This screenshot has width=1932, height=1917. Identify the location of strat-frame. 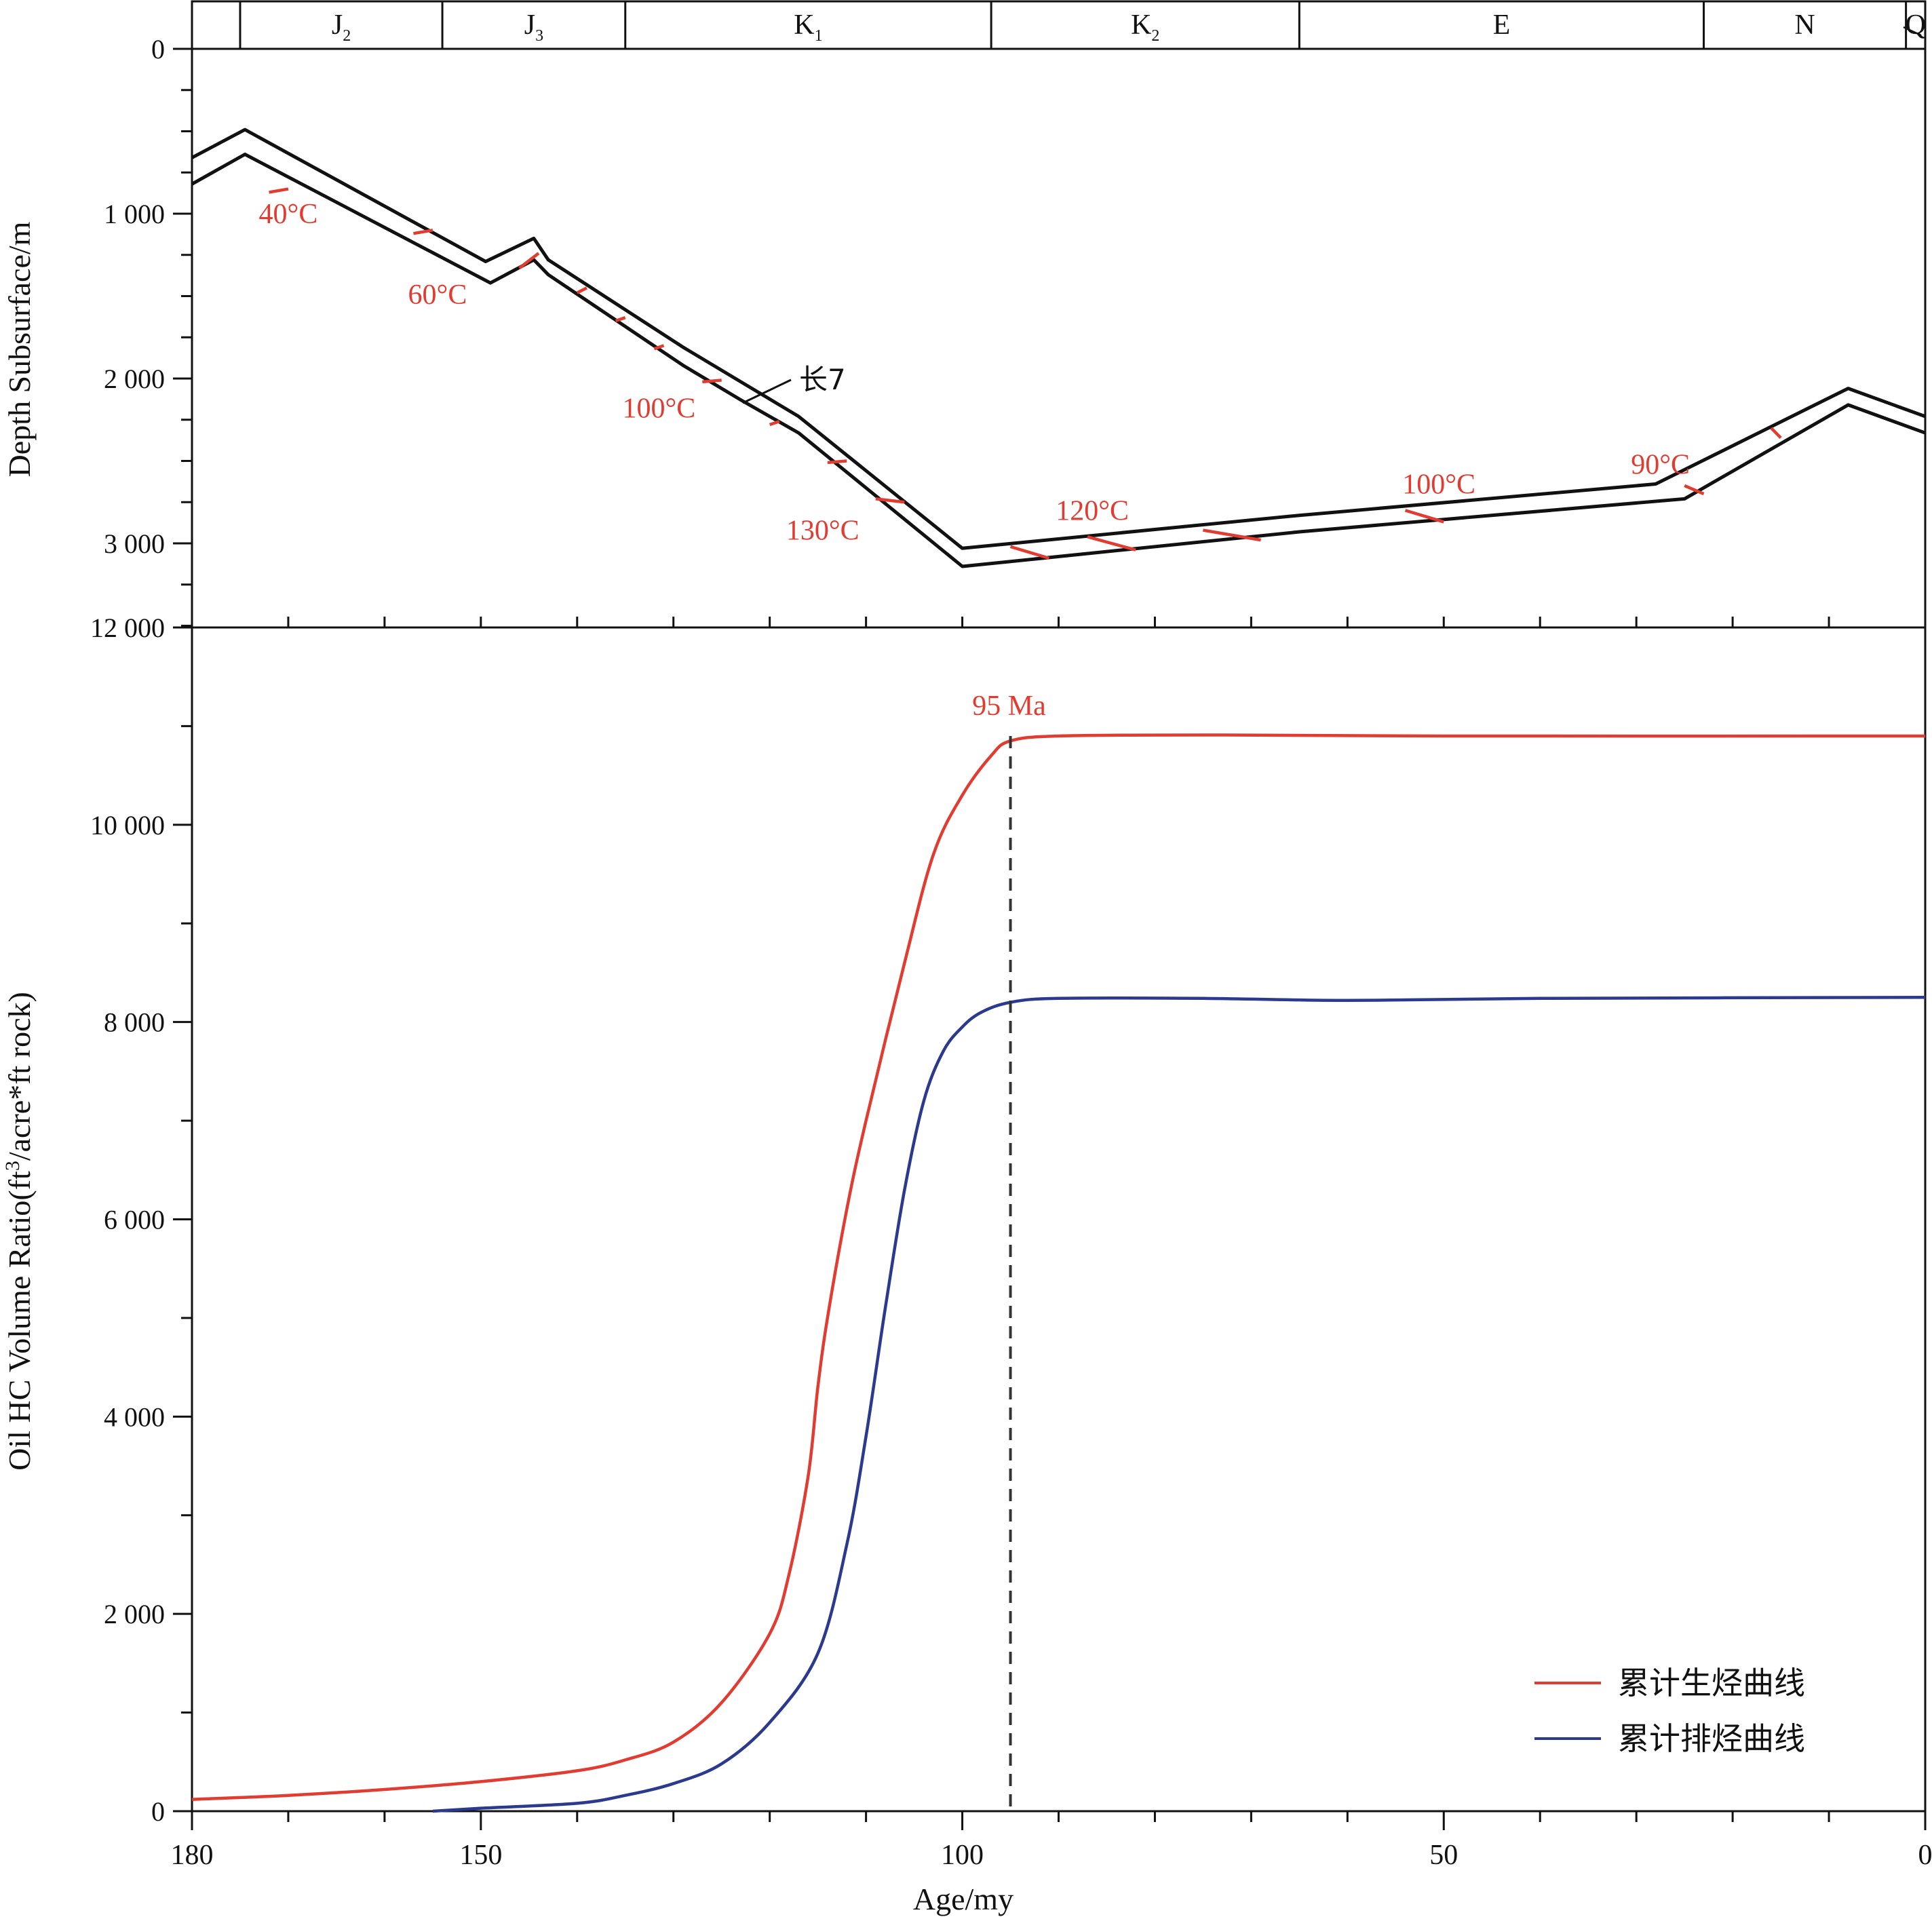
(1059, 25).